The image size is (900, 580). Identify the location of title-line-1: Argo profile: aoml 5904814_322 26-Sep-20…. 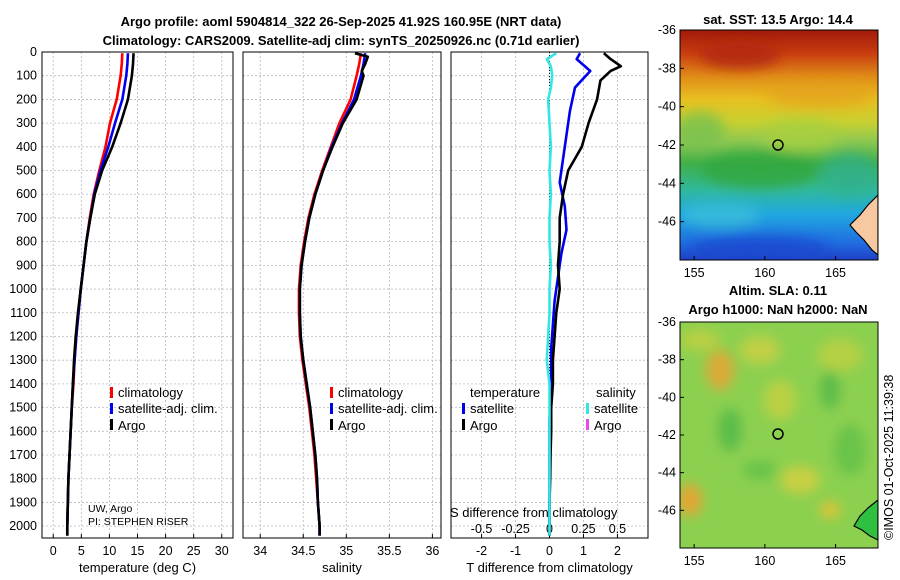
(341, 21).